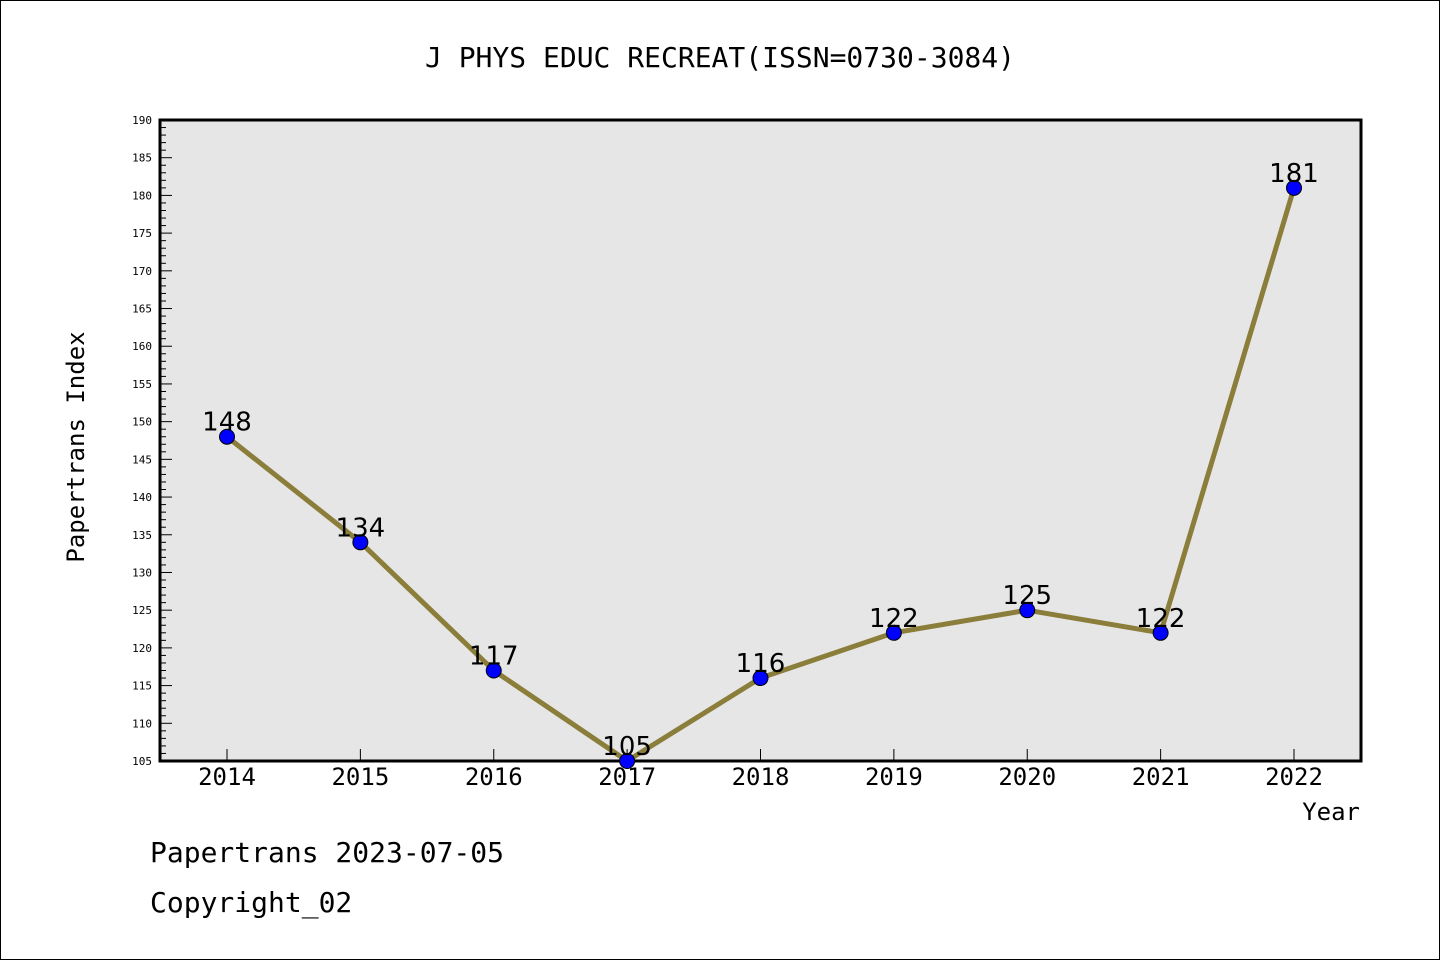  Describe the element at coordinates (361, 528) in the screenshot. I see `data-label: 134` at that location.